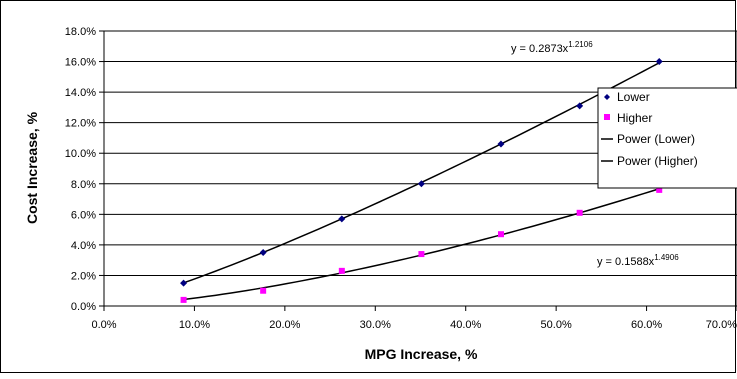 This screenshot has height=379, width=737. Describe the element at coordinates (540, 49) in the screenshot. I see `equation-lower-base: y = 0.2873x` at that location.